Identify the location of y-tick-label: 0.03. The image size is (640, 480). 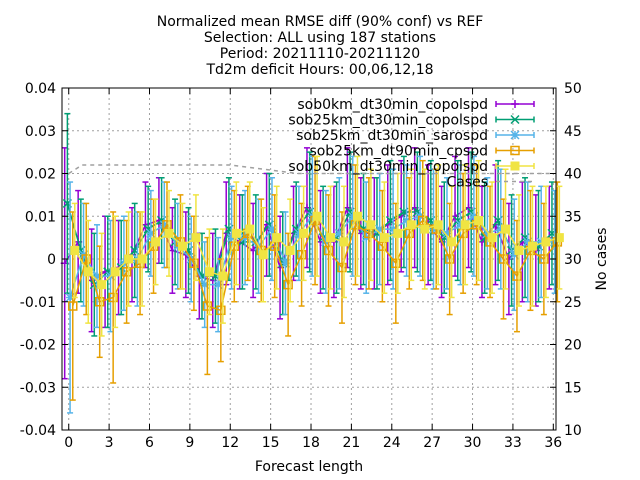
(40, 132).